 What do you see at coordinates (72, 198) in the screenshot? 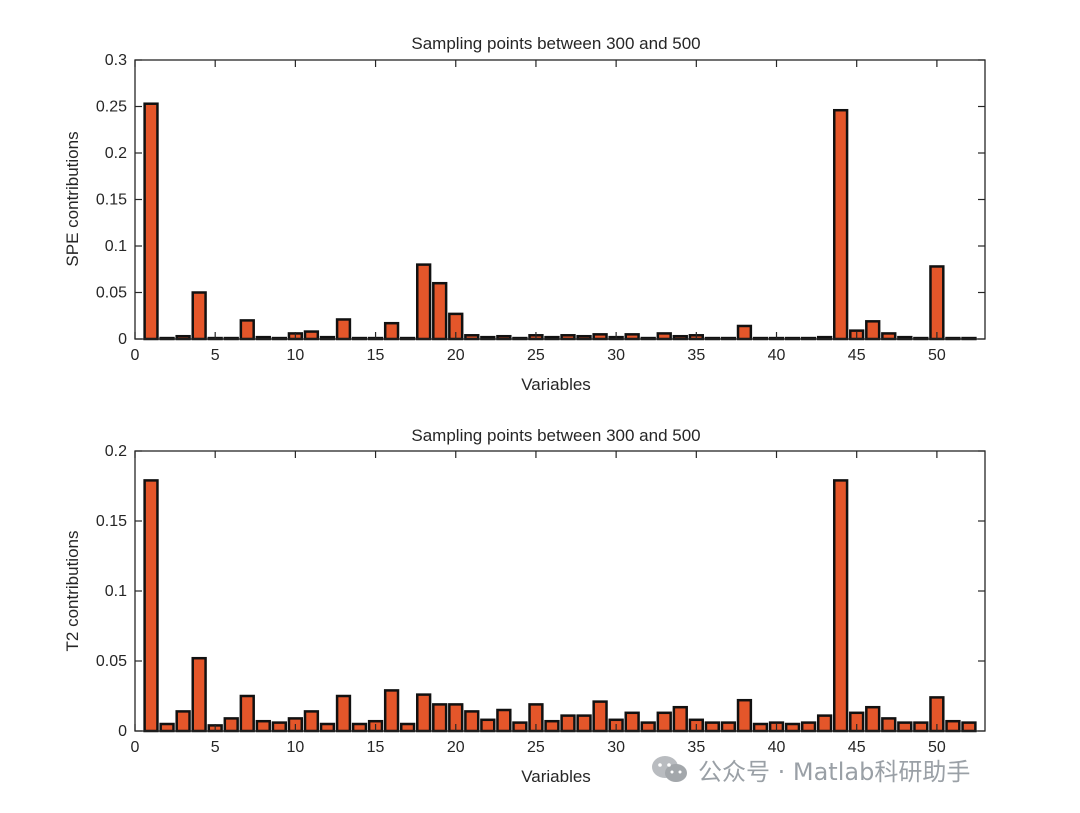
I see `y-axis-label: SPE contributions` at bounding box center [72, 198].